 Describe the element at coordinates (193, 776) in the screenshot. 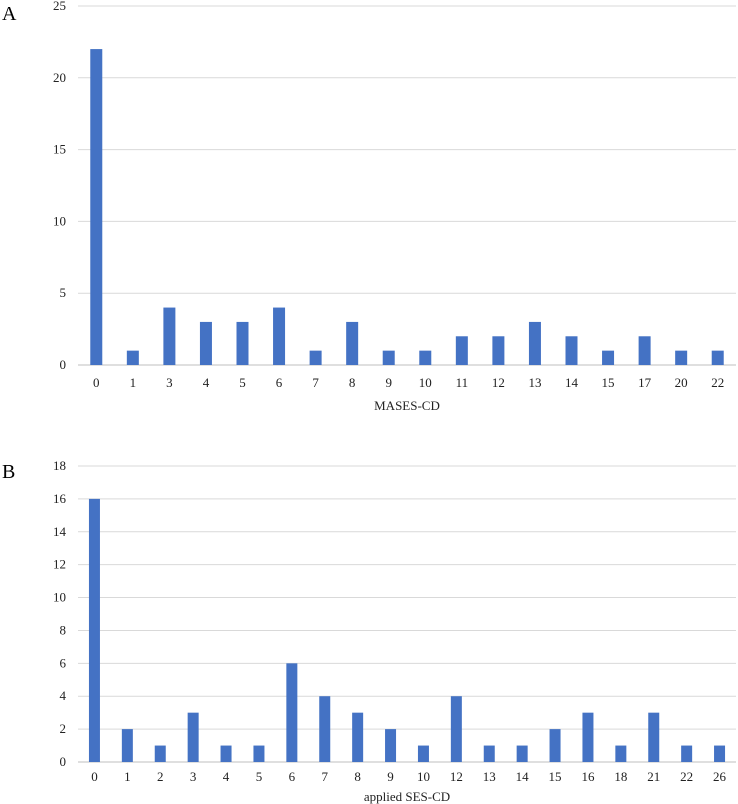

I see `panel-b-x-tick-label: 3` at that location.